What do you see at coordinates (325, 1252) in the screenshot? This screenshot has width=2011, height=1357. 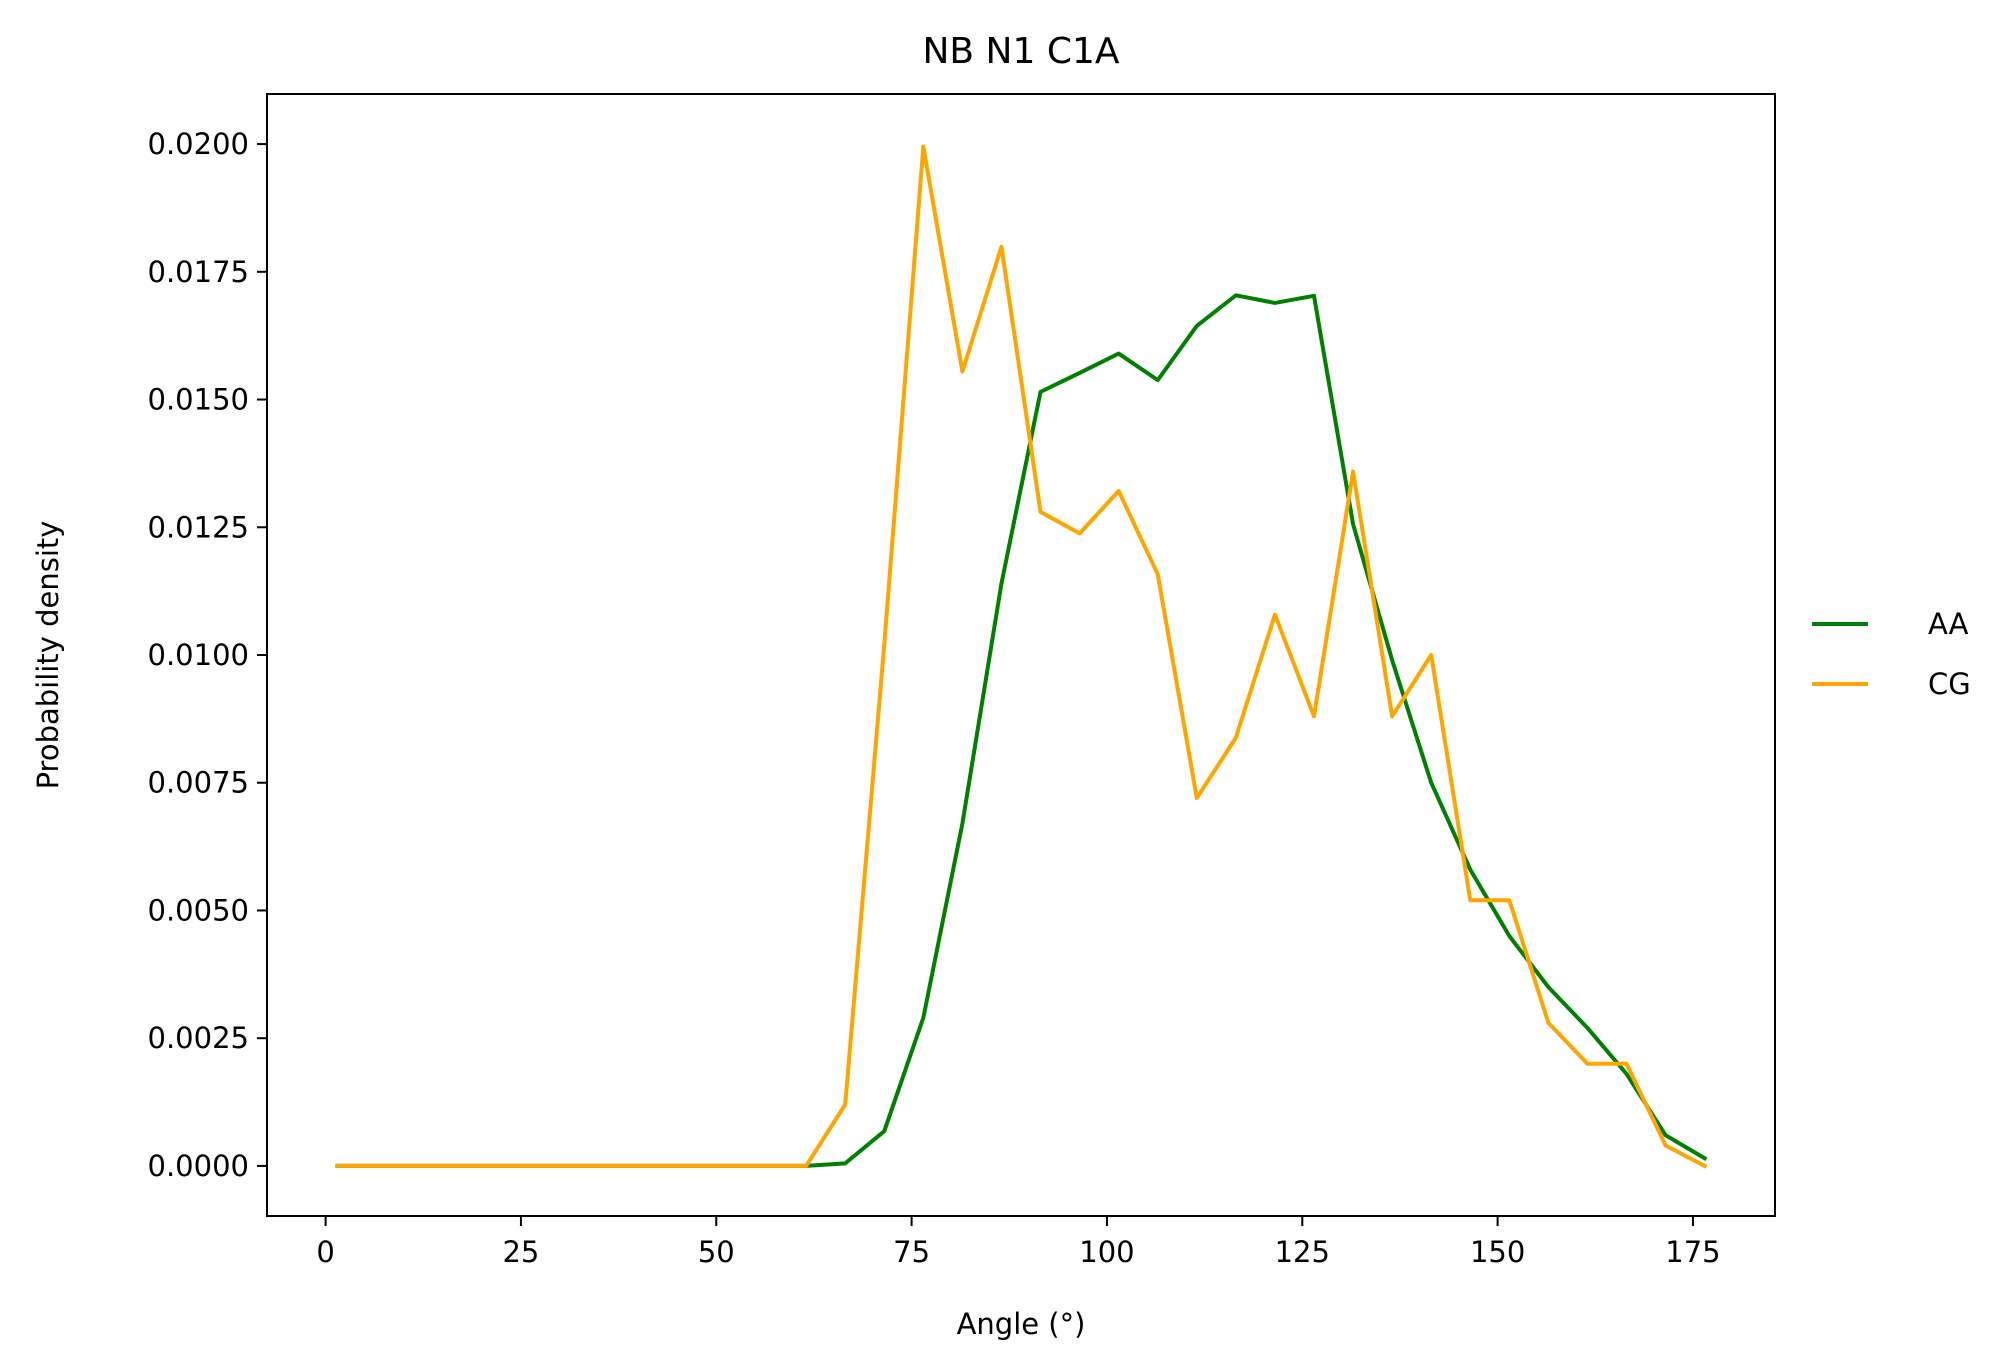 I see `x-tick-label: 0` at bounding box center [325, 1252].